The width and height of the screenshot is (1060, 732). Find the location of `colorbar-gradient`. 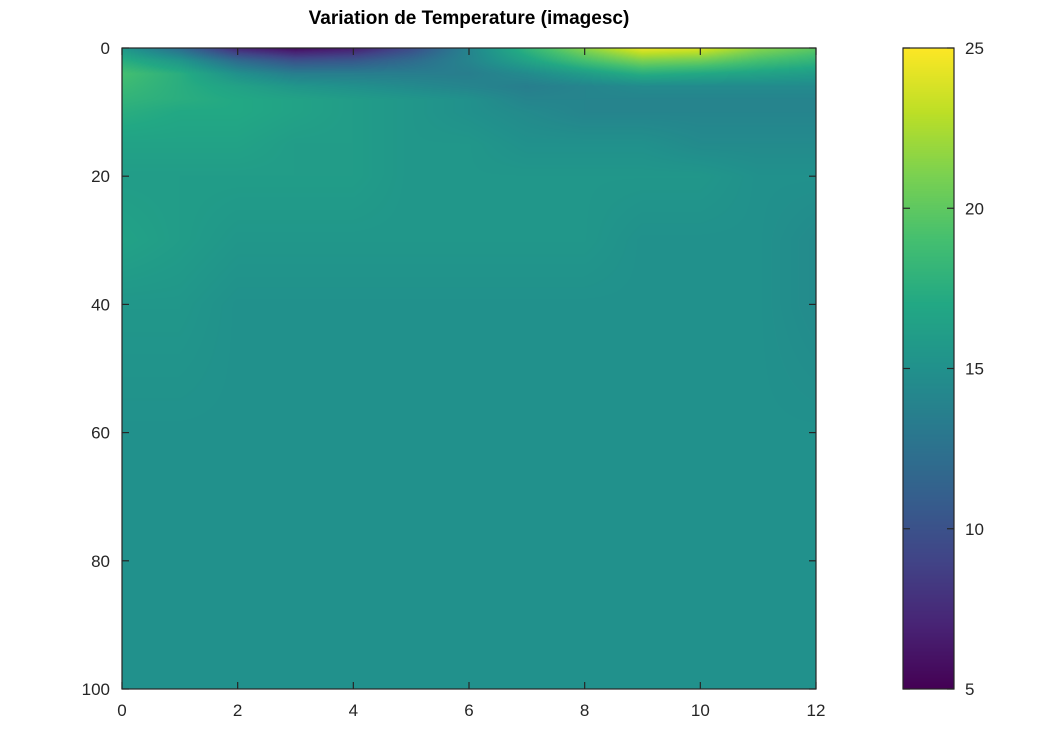

colorbar-gradient is located at coordinates (928, 368).